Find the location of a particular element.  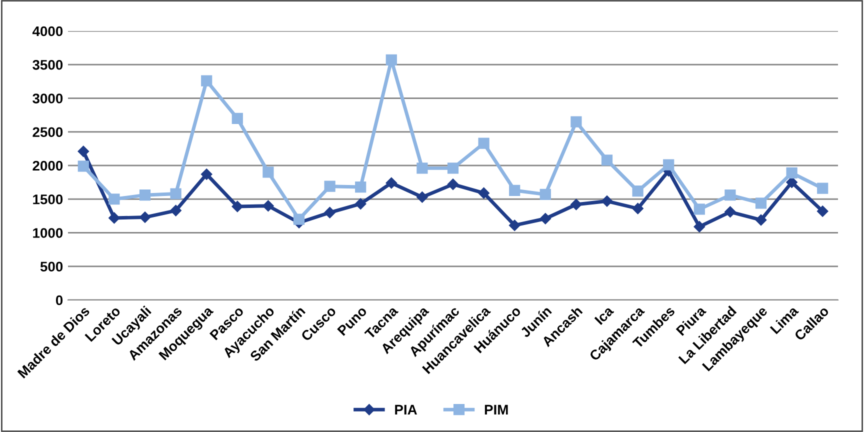

legend-label: PIM is located at coordinates (496, 409).